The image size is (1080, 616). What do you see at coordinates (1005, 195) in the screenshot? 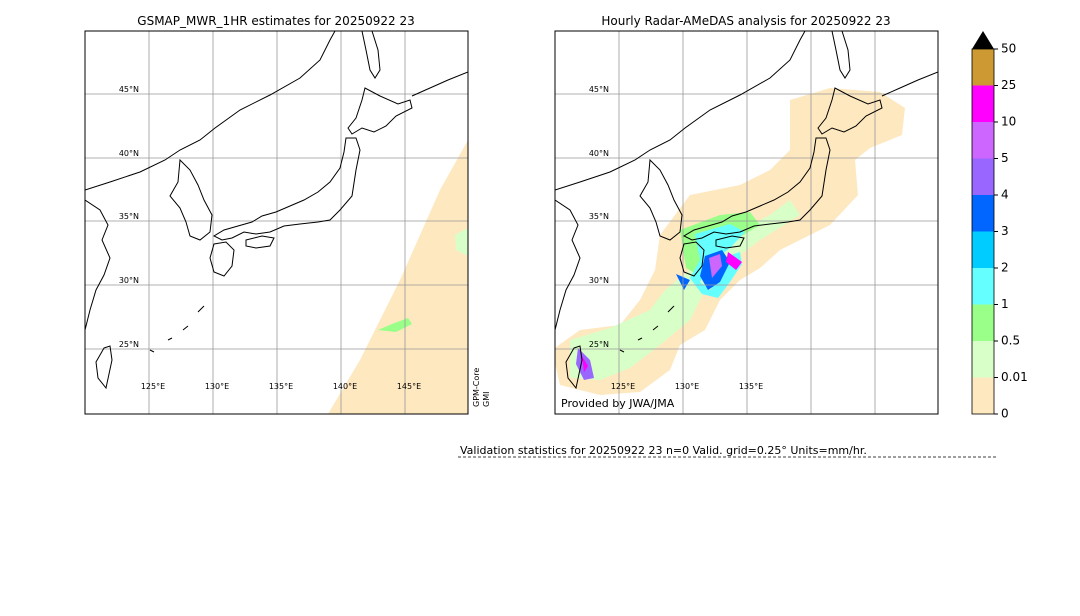
I see `colorbar-label: 4` at bounding box center [1005, 195].